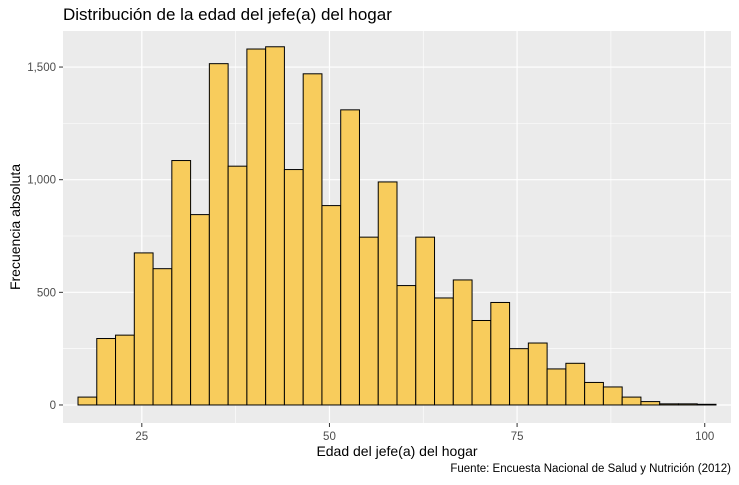 This screenshot has width=739, height=485. I want to click on y-tick-label: 1,500, so click(41, 68).